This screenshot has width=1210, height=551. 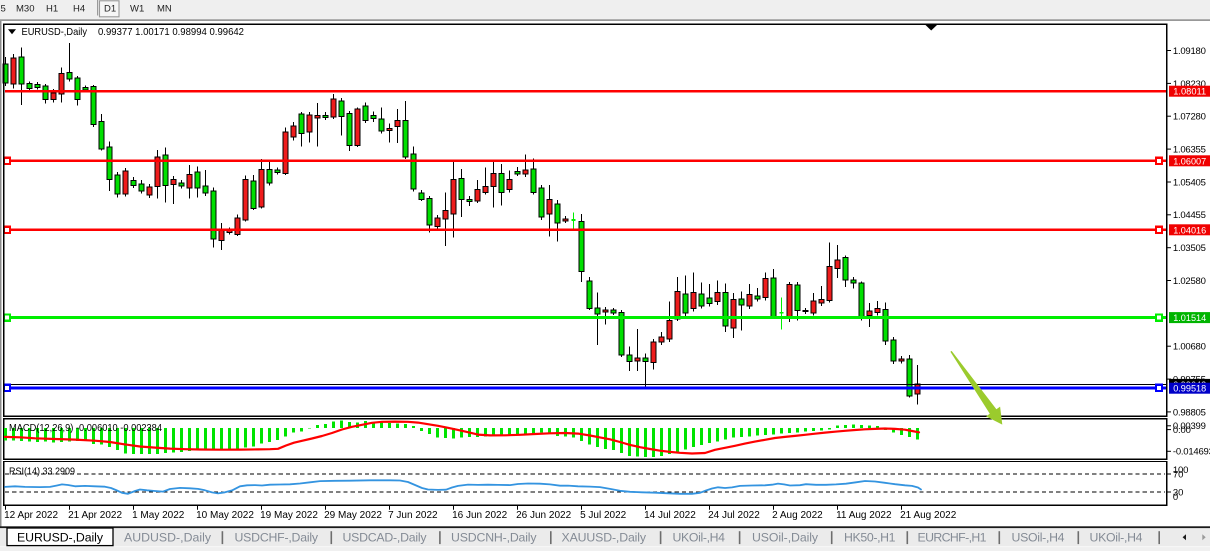 I want to click on svg-text: -0.014693, so click(x=1191, y=452).